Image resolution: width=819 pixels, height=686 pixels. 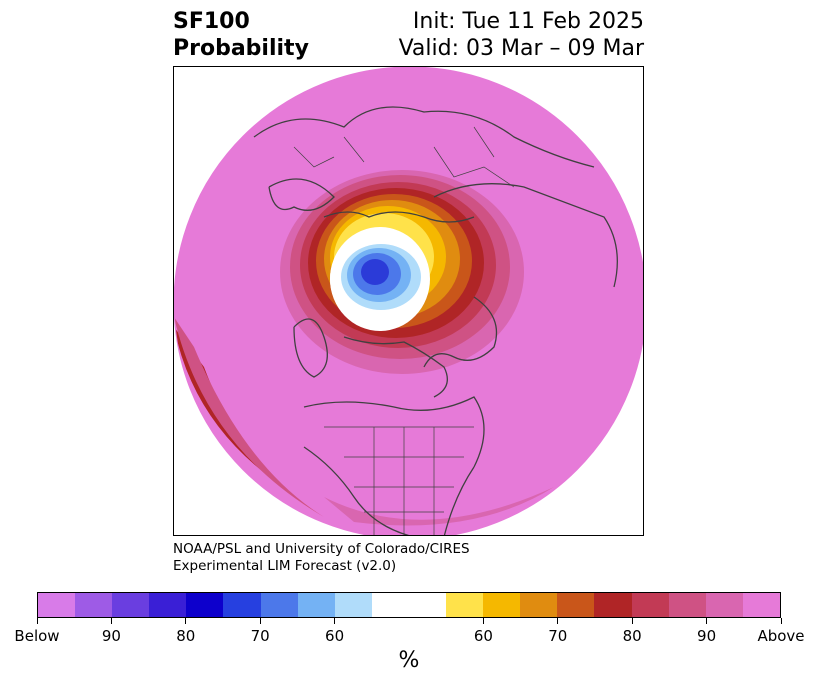 I want to click on asia-borders, so click(x=474, y=157).